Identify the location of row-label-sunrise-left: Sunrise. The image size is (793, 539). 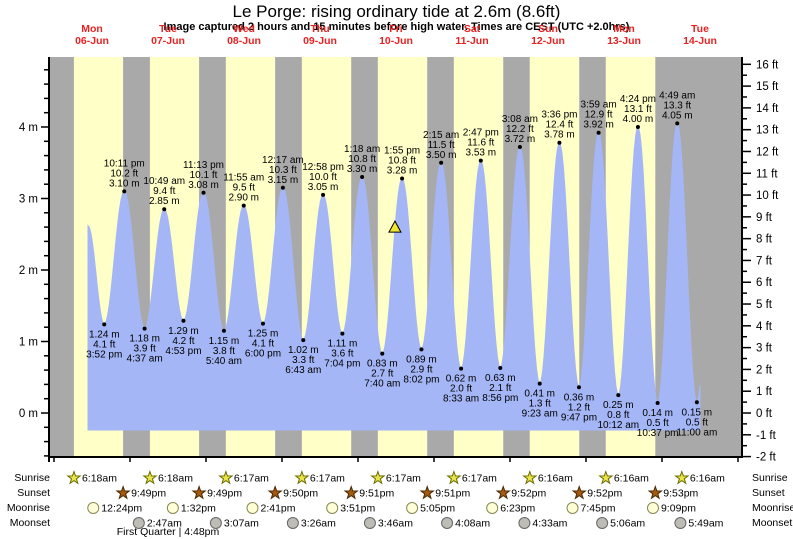
(32, 478).